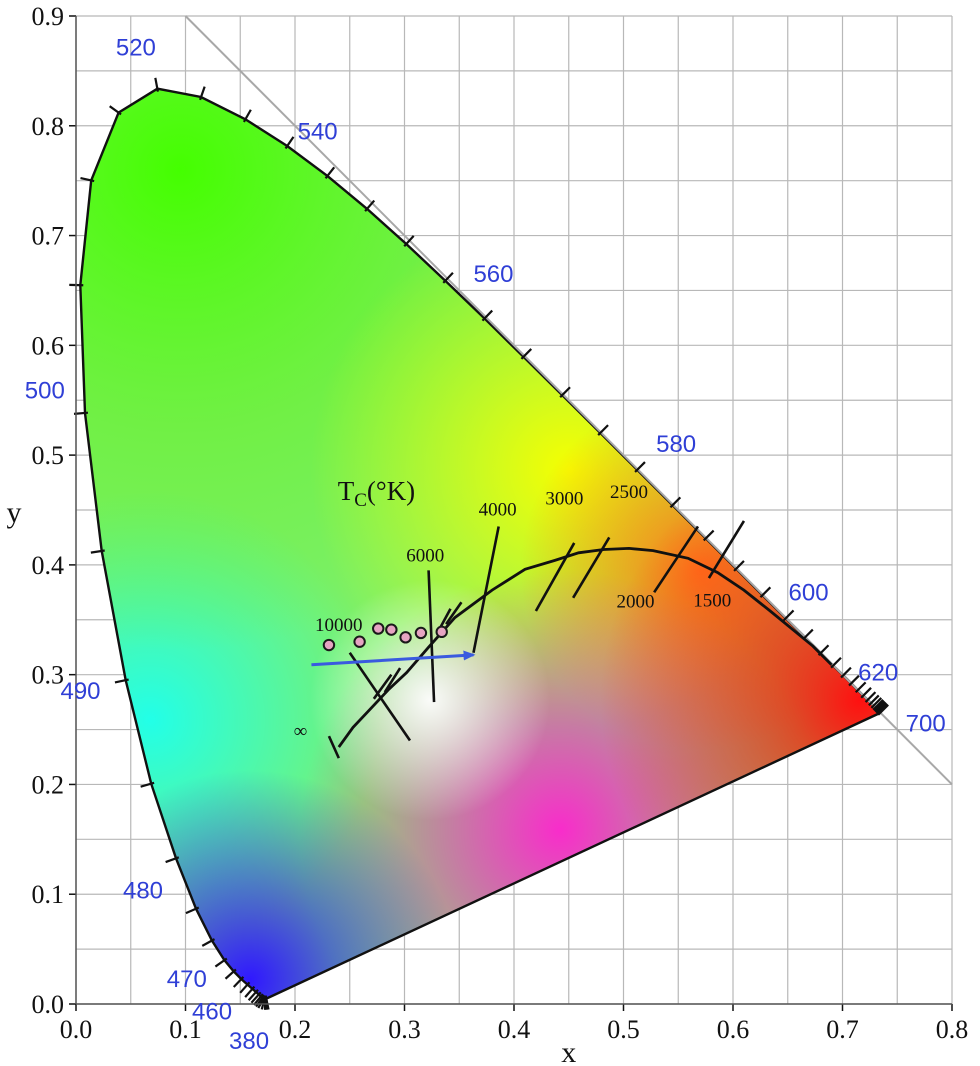  What do you see at coordinates (425, 556) in the screenshot?
I see `cct-label: 6000` at bounding box center [425, 556].